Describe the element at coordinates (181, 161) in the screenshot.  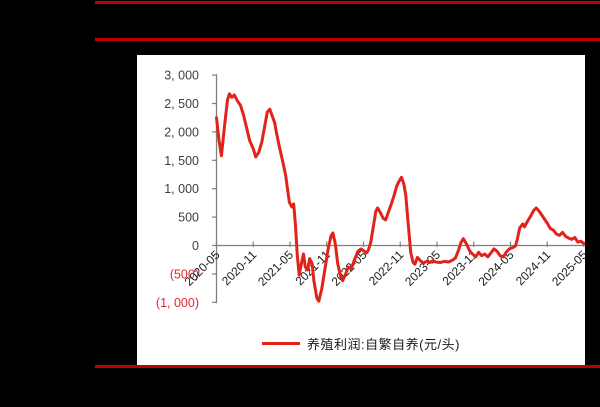
I see `y-tick-label: 1, 500` at that location.